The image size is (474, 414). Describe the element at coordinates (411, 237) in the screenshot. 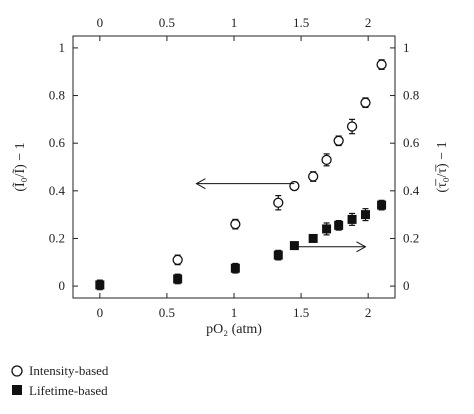

I see `y-tick-label-right: 0.2` at that location.